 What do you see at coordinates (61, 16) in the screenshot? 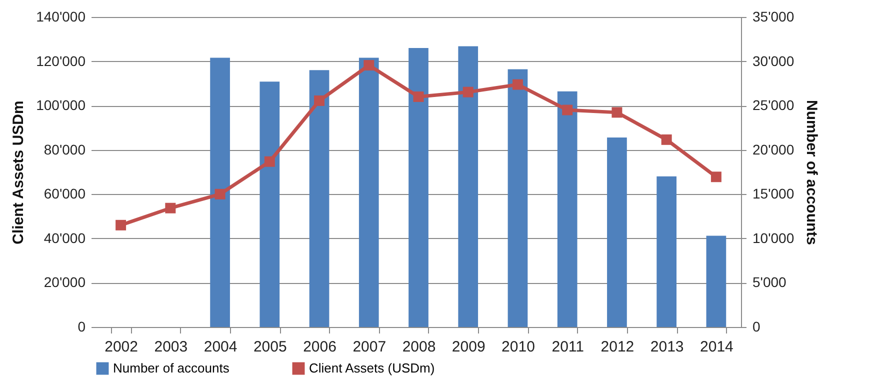
I see `y-tick-label: 140'000` at bounding box center [61, 16].